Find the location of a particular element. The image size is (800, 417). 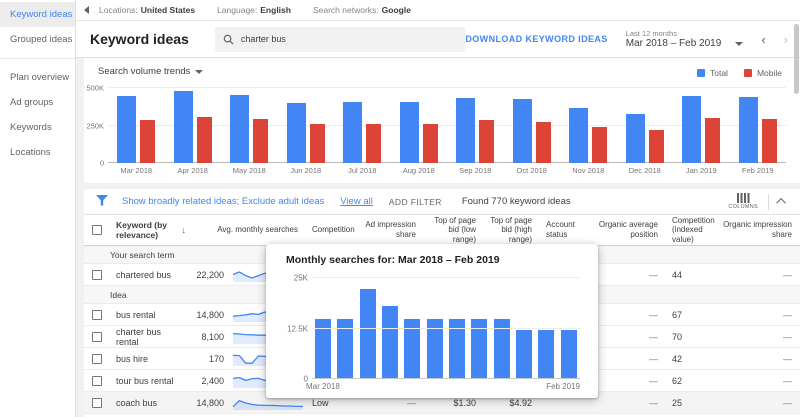

cell-competition-indexed: 67 is located at coordinates (677, 314).